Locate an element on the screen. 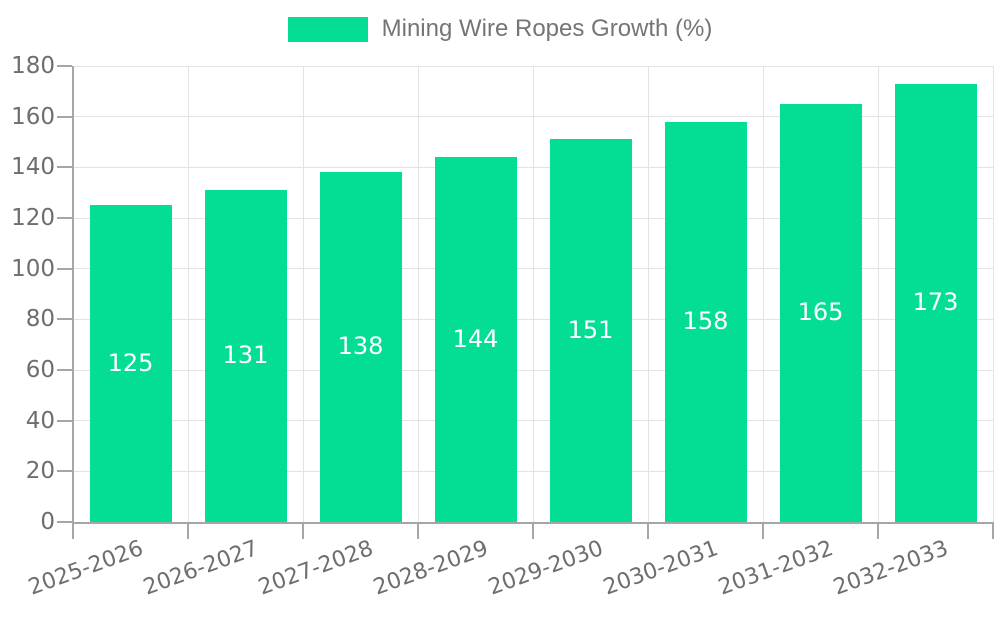 This screenshot has height=643, width=1000. legend-item-mining-wire-ropes: Mining Wire Ropes Growth (%) is located at coordinates (500, 29).